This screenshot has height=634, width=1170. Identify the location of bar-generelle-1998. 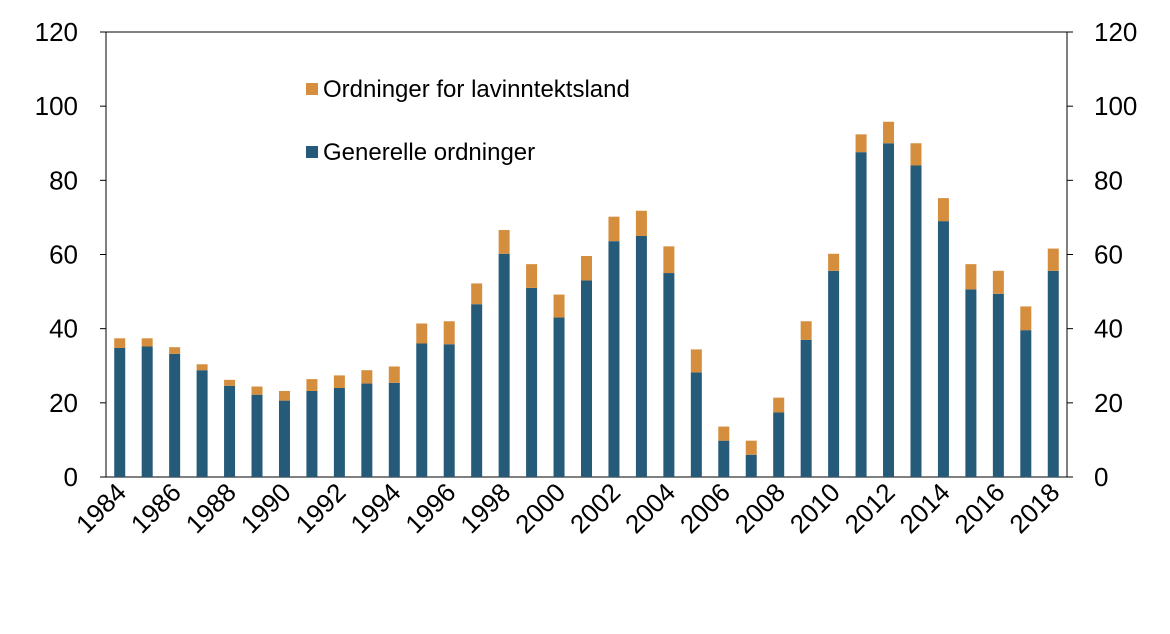
(504, 365).